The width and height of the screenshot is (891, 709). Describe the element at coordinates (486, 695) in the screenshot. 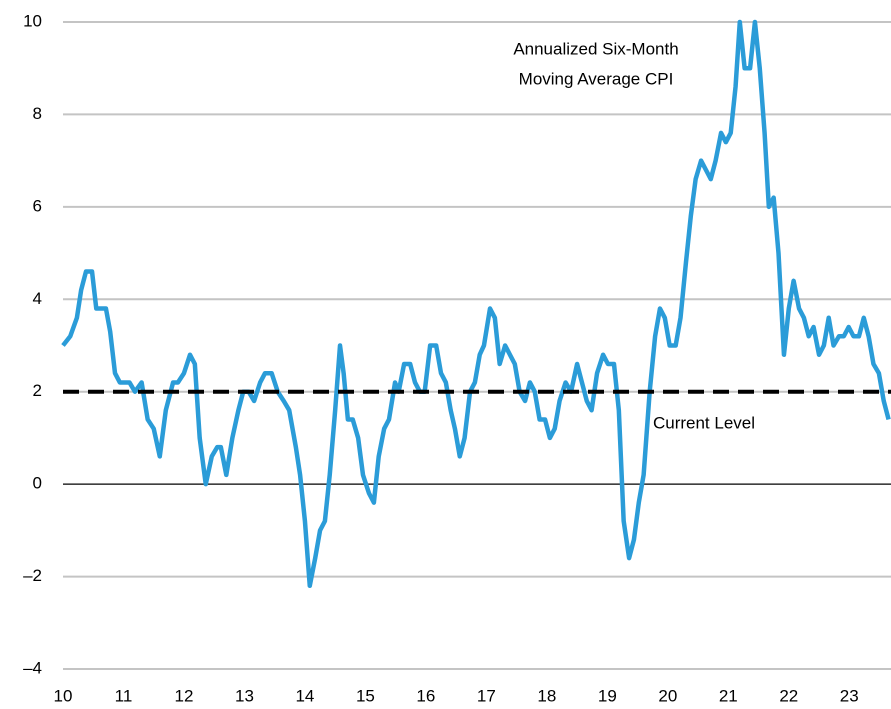

I see `x-tick-label: 17` at that location.